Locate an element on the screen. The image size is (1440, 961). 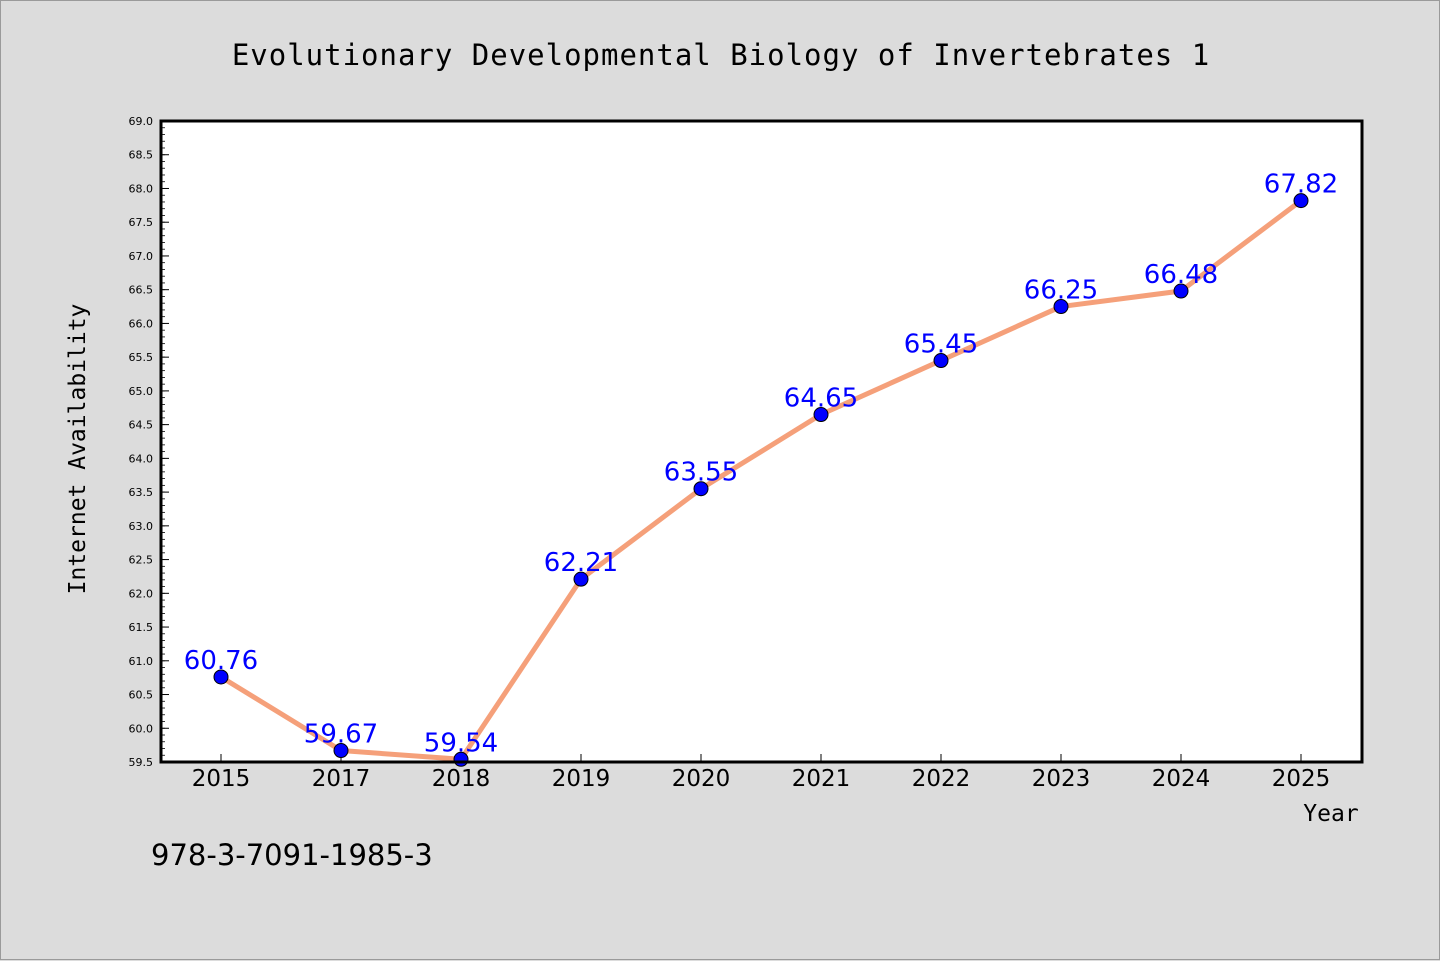
x-axis-ticks: 2015 2017 2018 2019 2020 2021 2022 2023 2024 2025 is located at coordinates (761, 773).